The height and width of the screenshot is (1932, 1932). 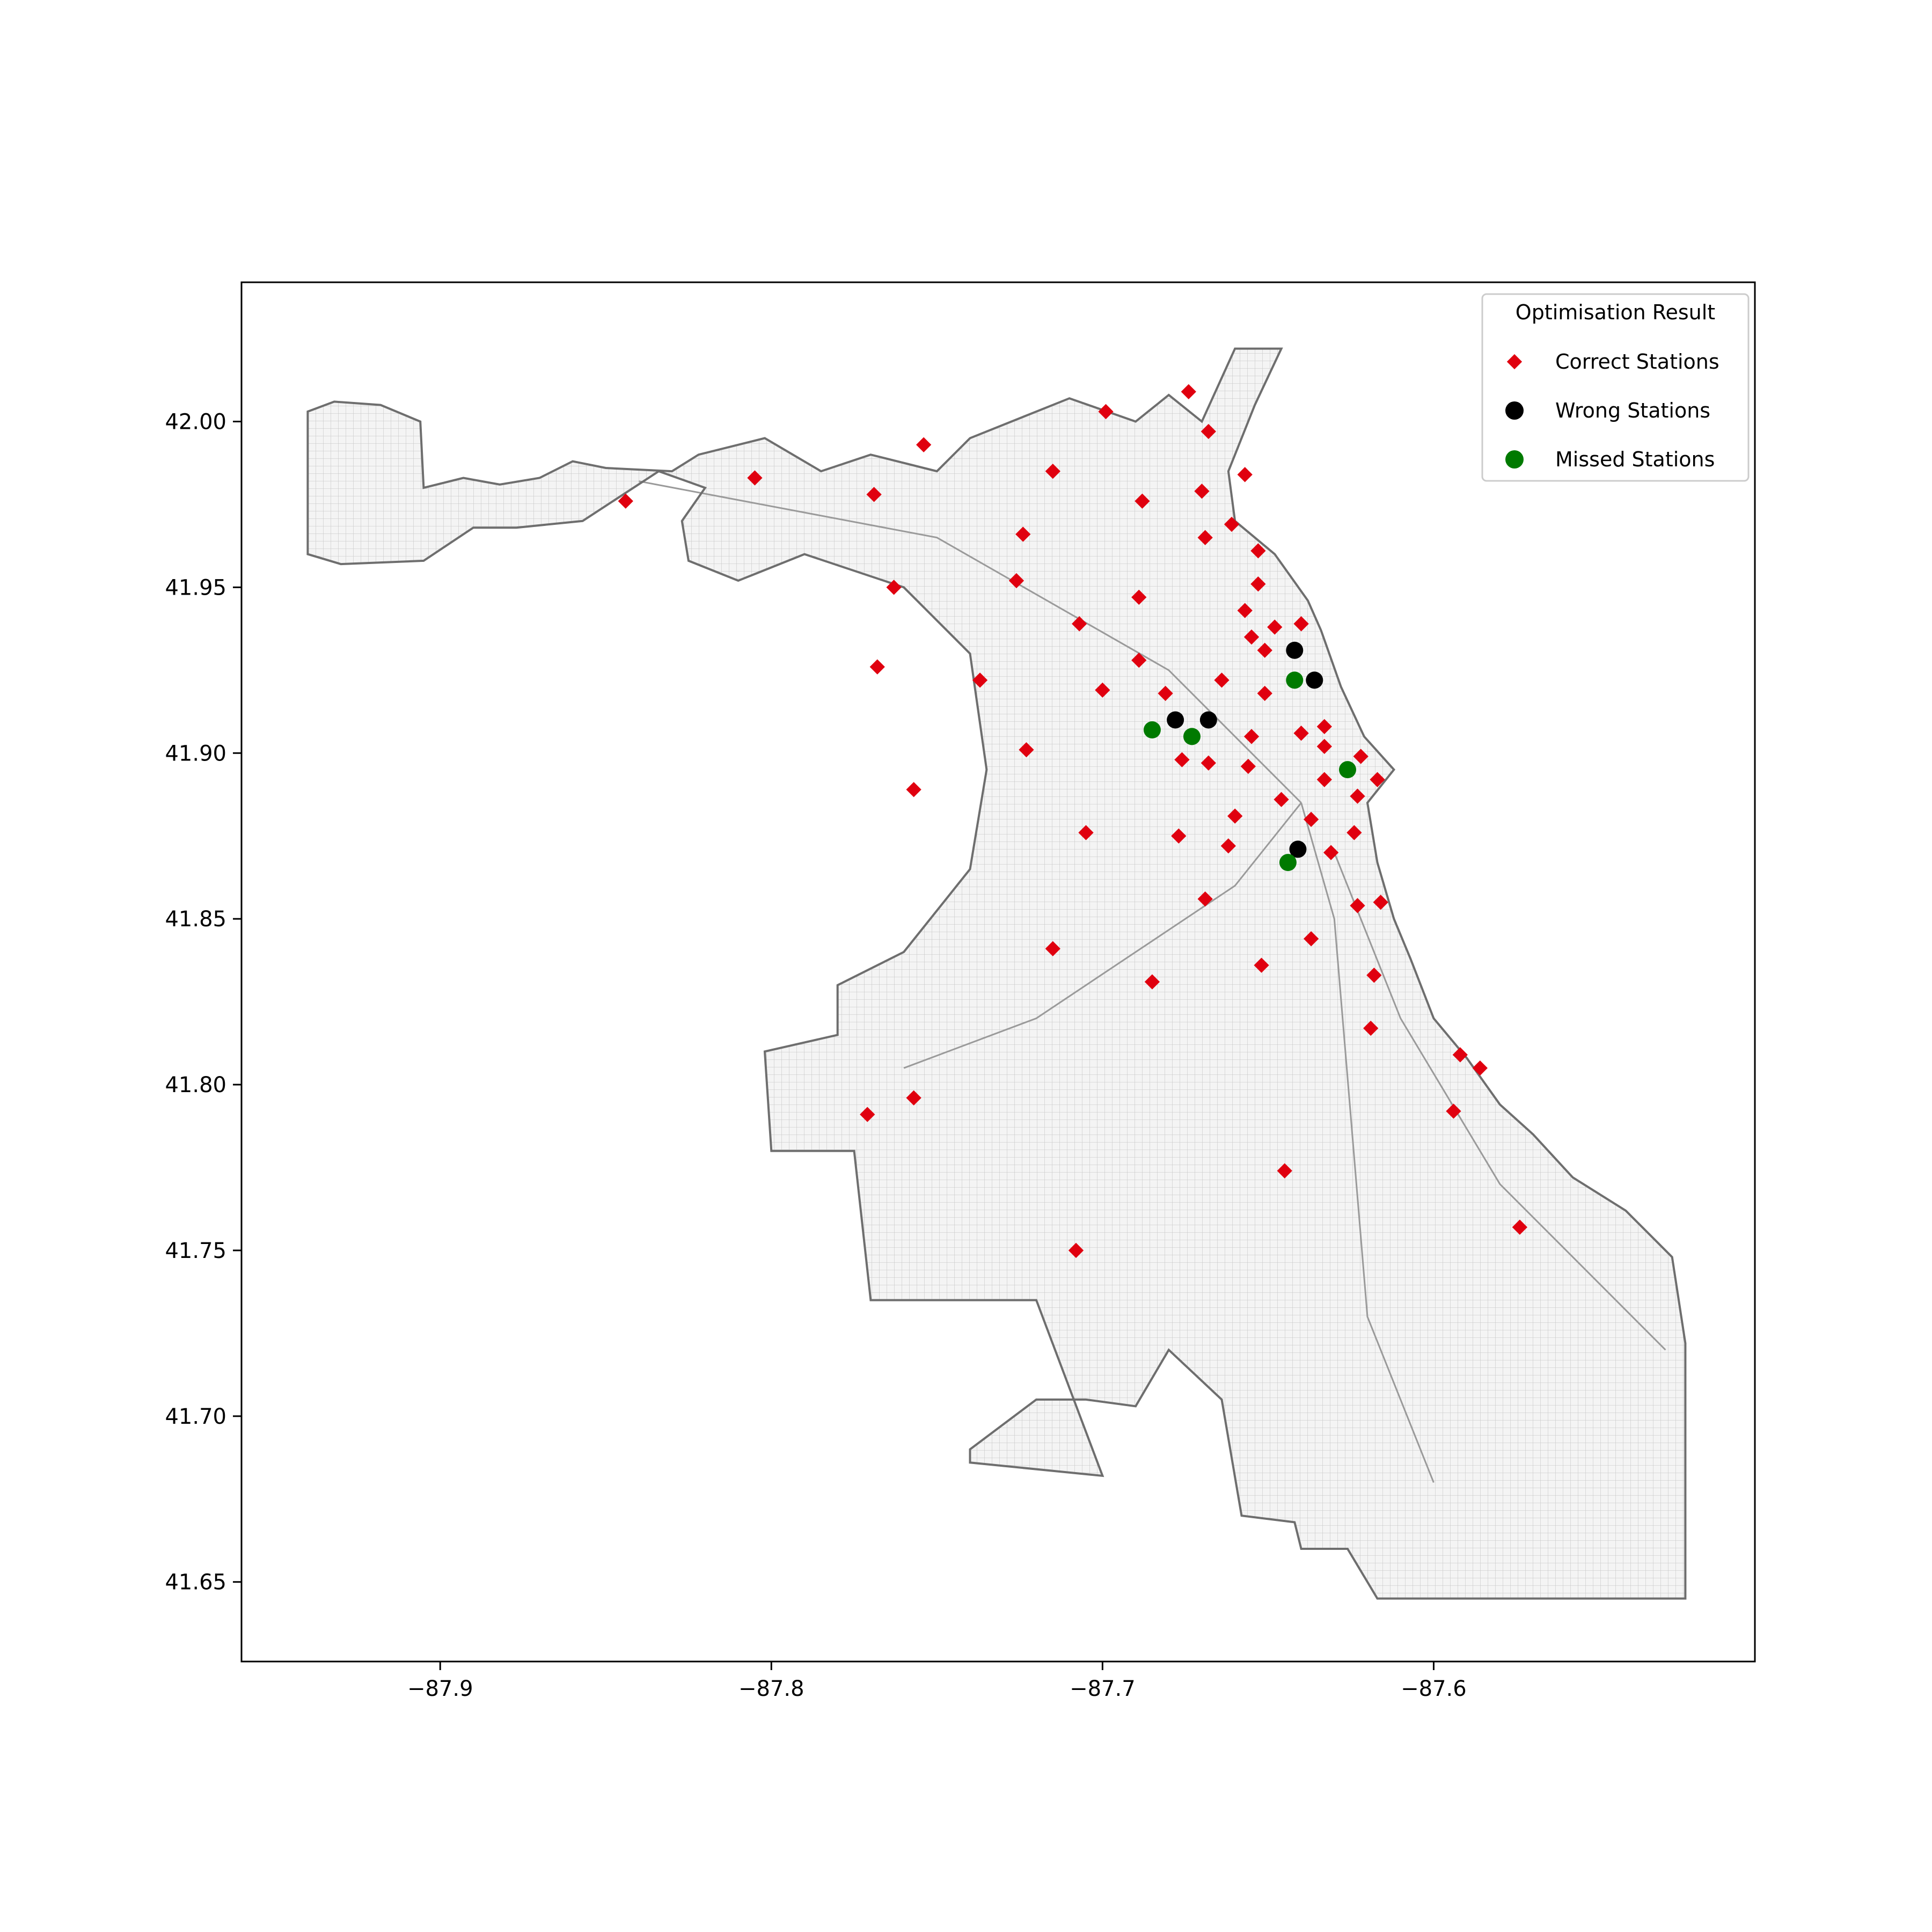 I want to click on legend-box, so click(x=1615, y=387).